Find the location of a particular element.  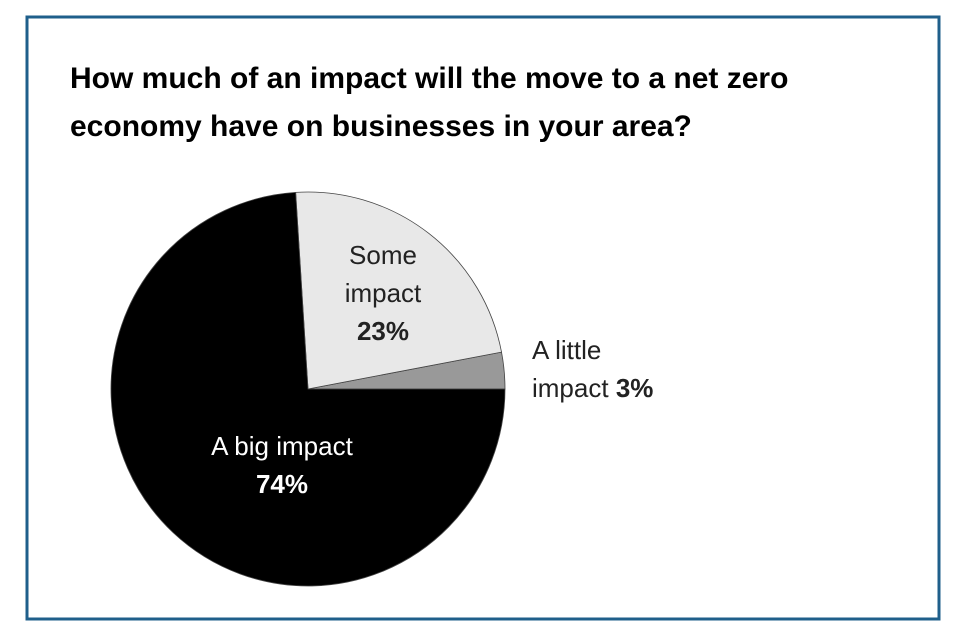

label-line: Some is located at coordinates (383, 255).